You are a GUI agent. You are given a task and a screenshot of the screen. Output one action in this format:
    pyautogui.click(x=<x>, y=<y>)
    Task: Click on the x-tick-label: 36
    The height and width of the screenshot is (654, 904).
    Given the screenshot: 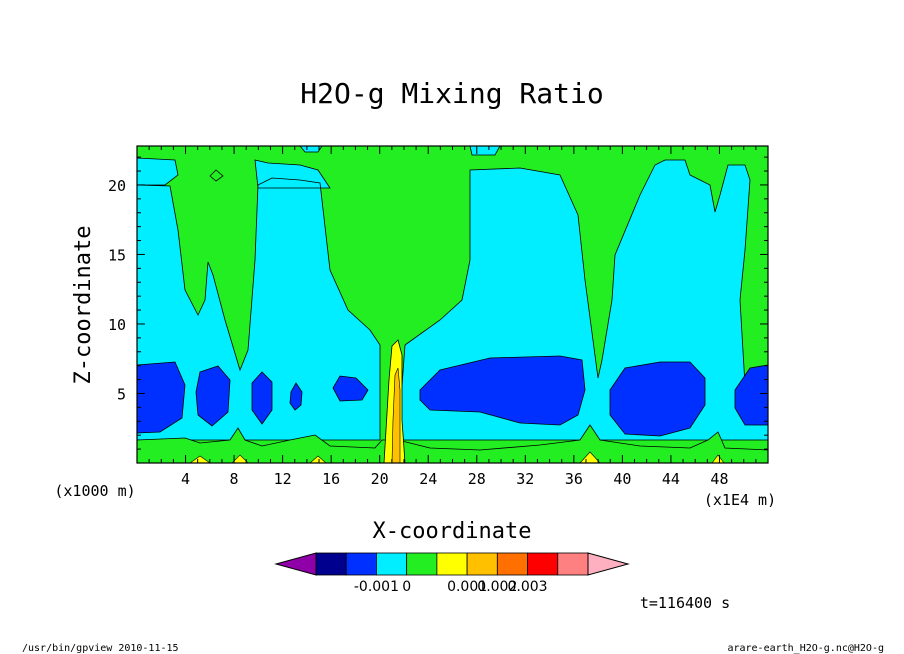 What is the action you would take?
    pyautogui.click(x=574, y=479)
    